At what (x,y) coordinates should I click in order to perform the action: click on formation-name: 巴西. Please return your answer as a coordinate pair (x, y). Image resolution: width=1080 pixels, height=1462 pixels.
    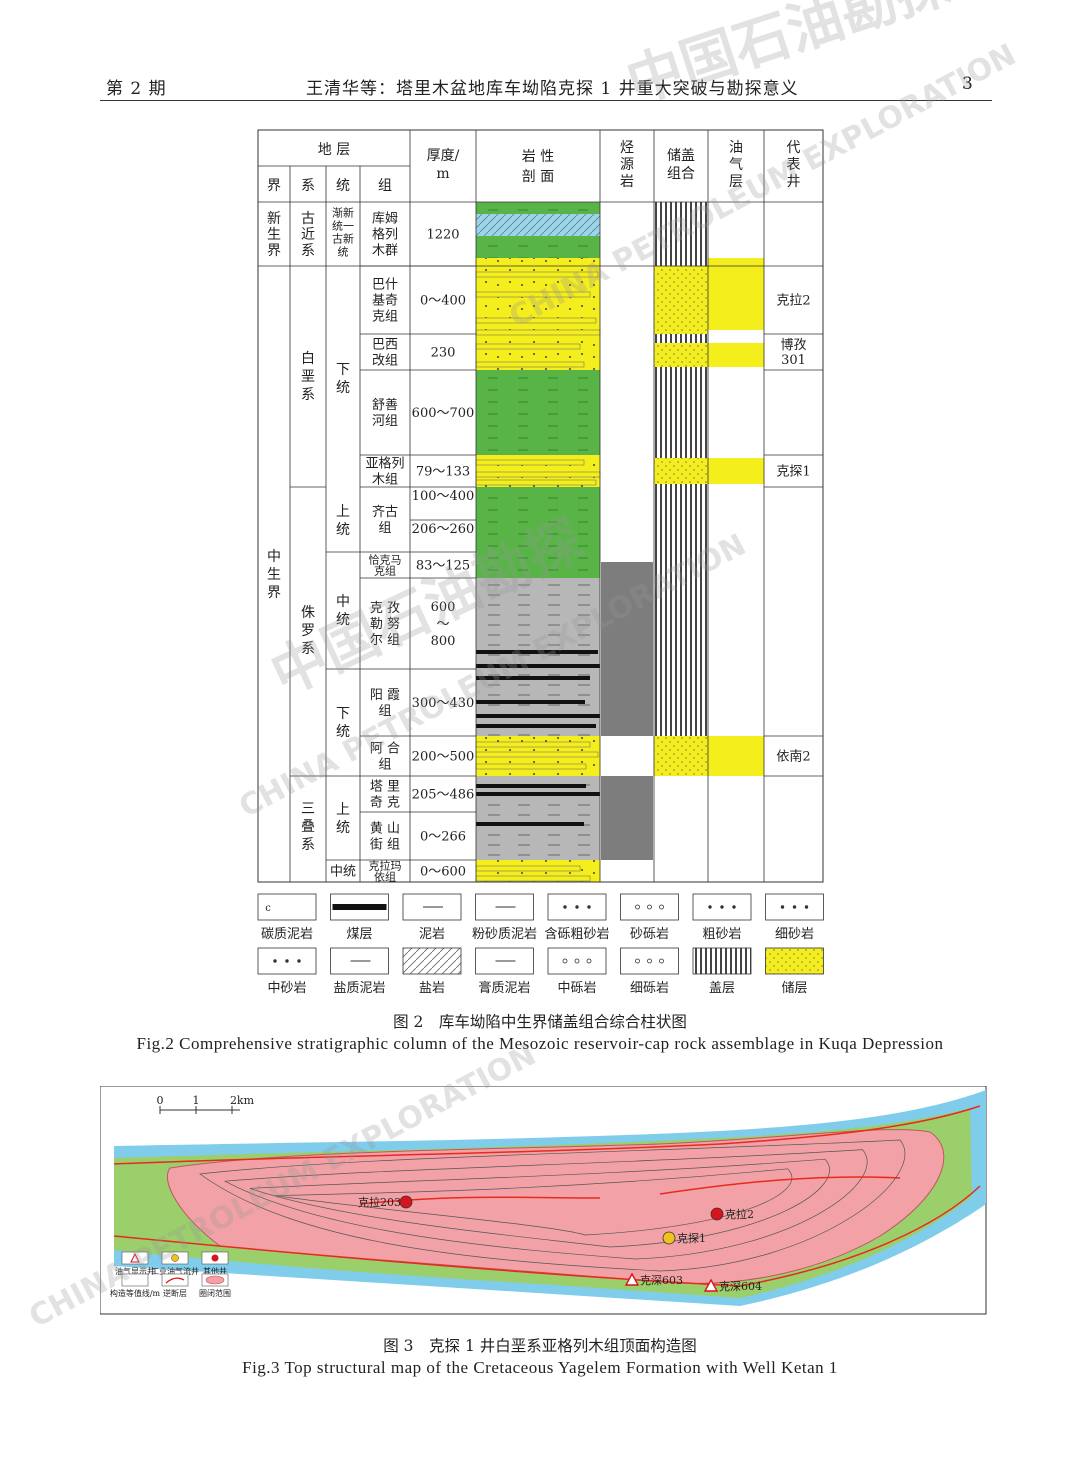
    Looking at the image, I should click on (385, 345).